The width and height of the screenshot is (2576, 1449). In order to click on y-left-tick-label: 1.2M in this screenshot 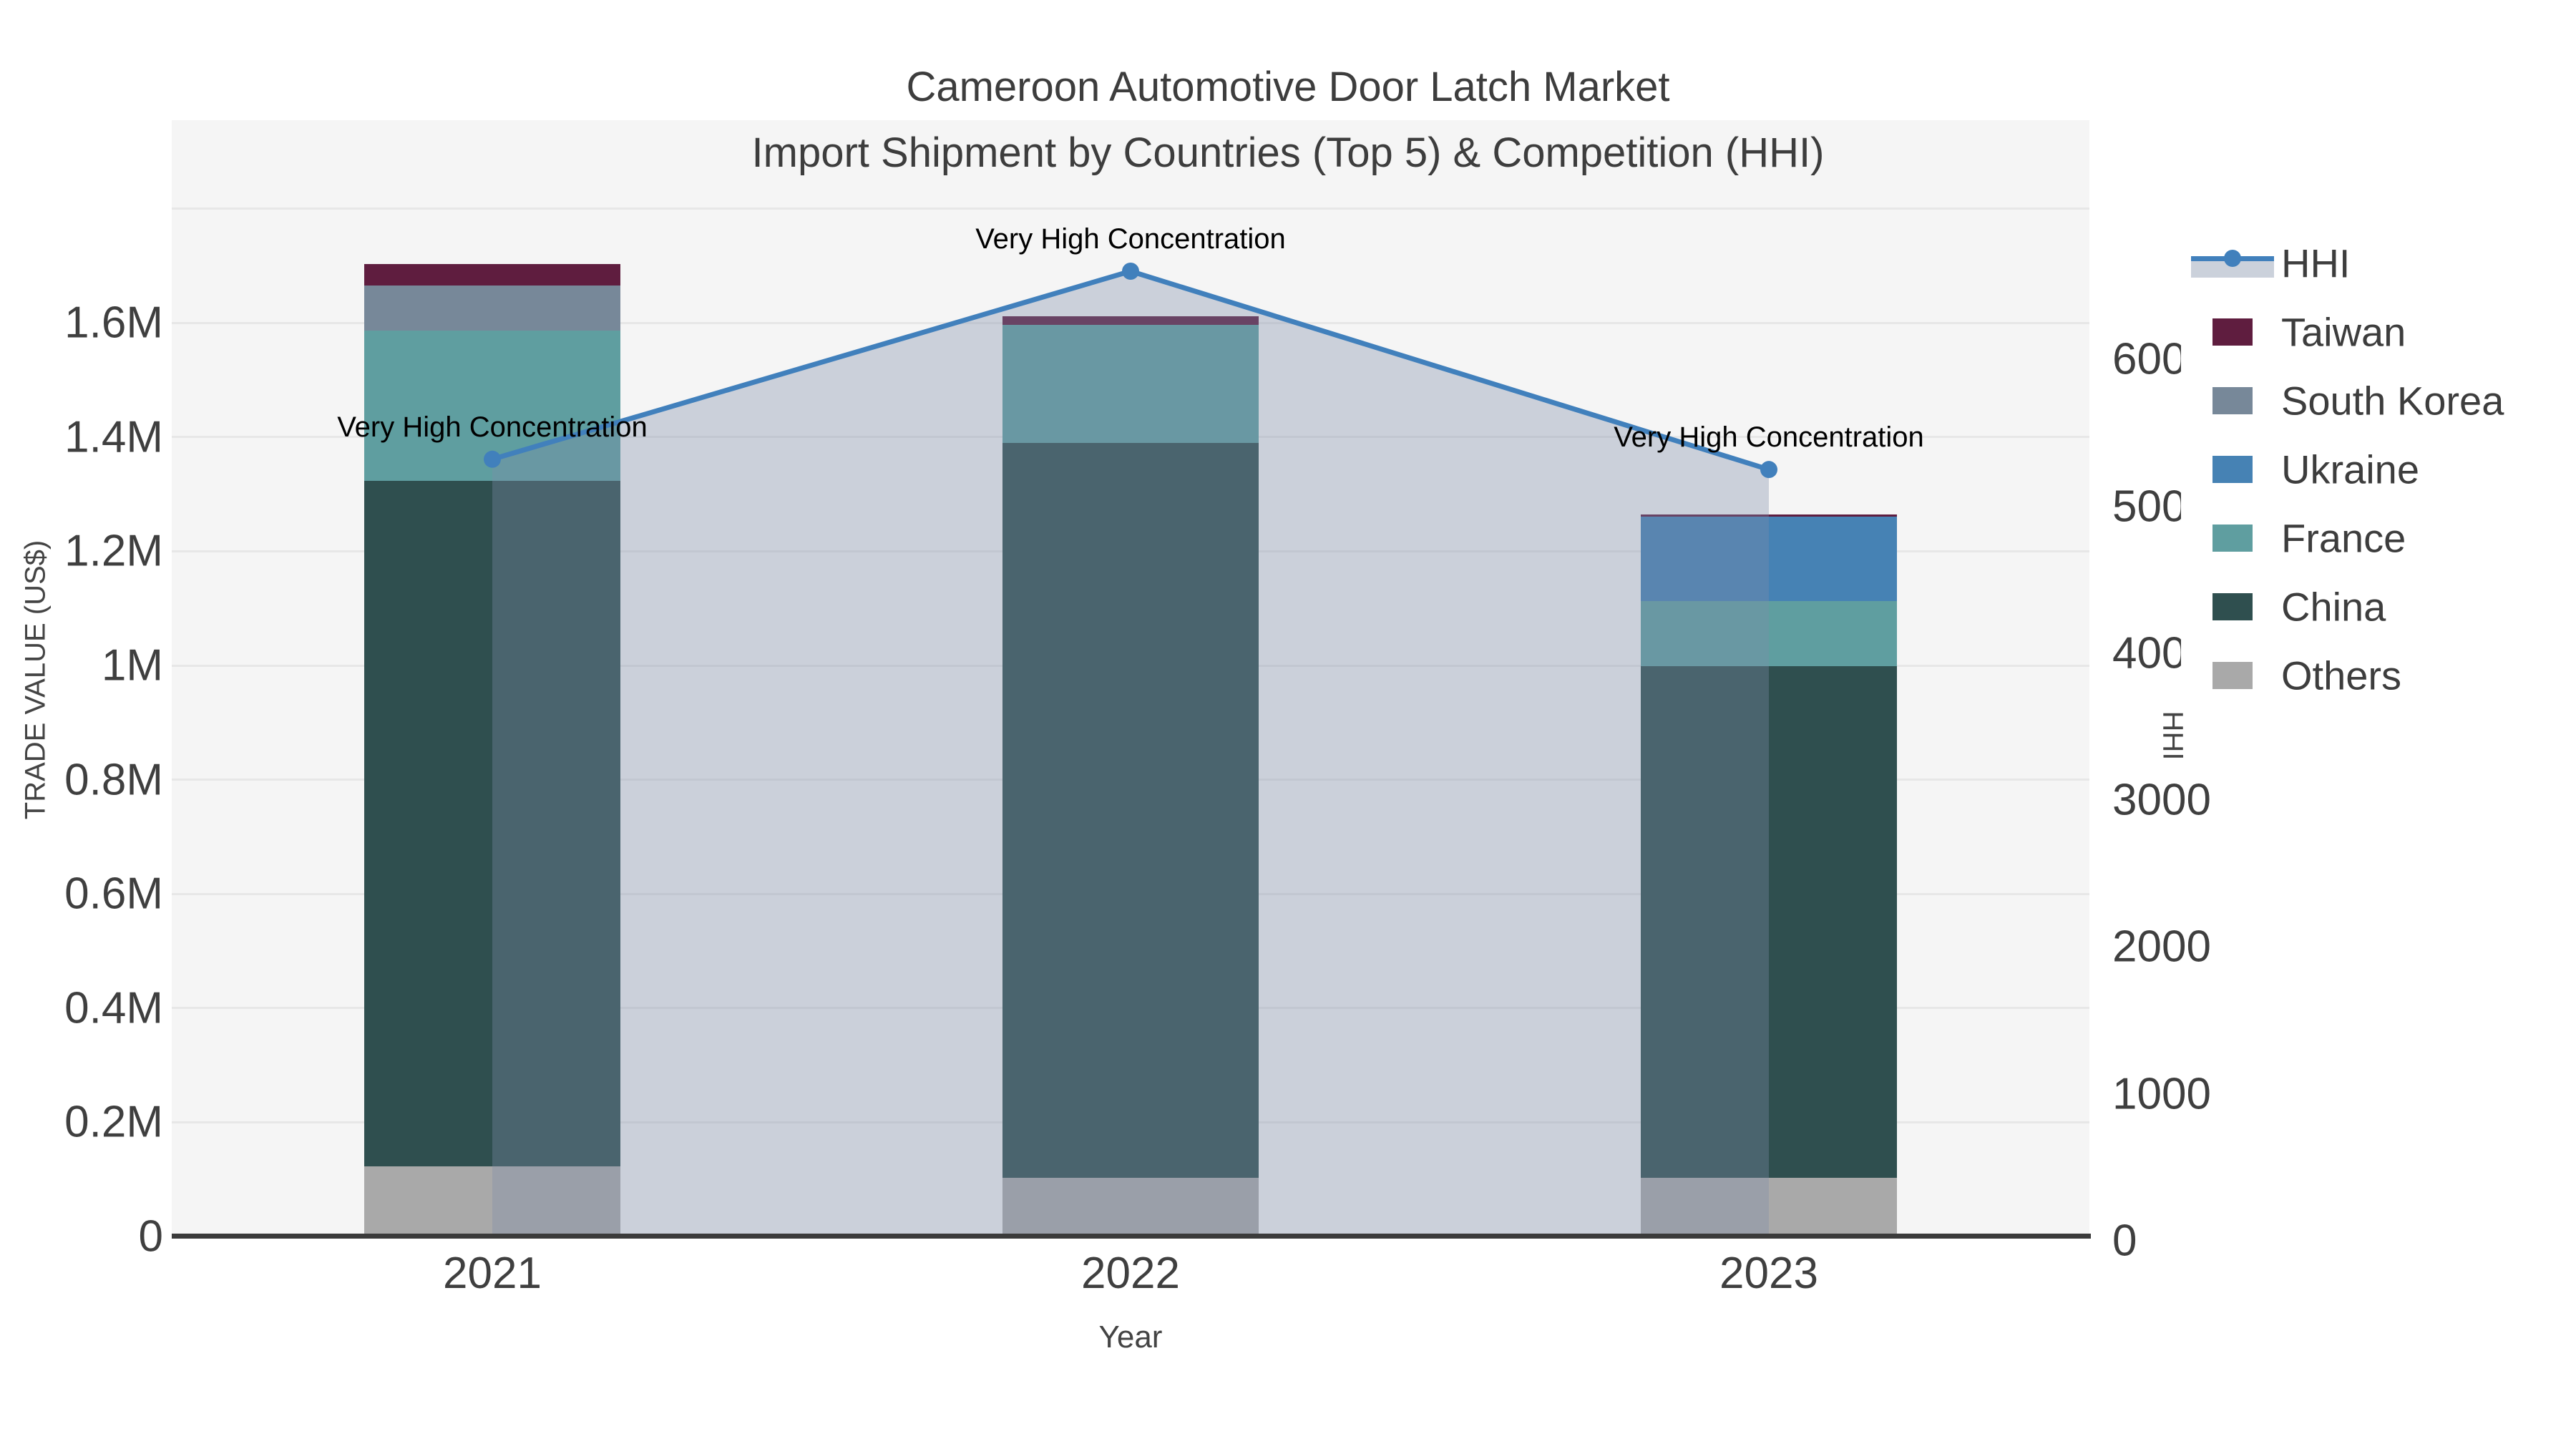, I will do `click(113, 551)`.